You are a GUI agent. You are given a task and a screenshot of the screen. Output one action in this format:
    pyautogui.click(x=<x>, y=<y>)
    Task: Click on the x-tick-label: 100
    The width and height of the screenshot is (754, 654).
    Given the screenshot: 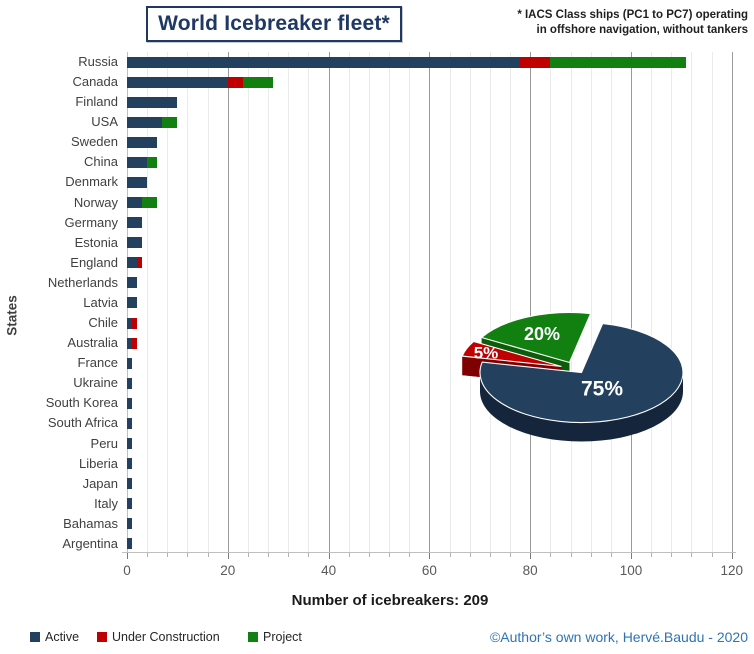 What is the action you would take?
    pyautogui.click(x=631, y=570)
    